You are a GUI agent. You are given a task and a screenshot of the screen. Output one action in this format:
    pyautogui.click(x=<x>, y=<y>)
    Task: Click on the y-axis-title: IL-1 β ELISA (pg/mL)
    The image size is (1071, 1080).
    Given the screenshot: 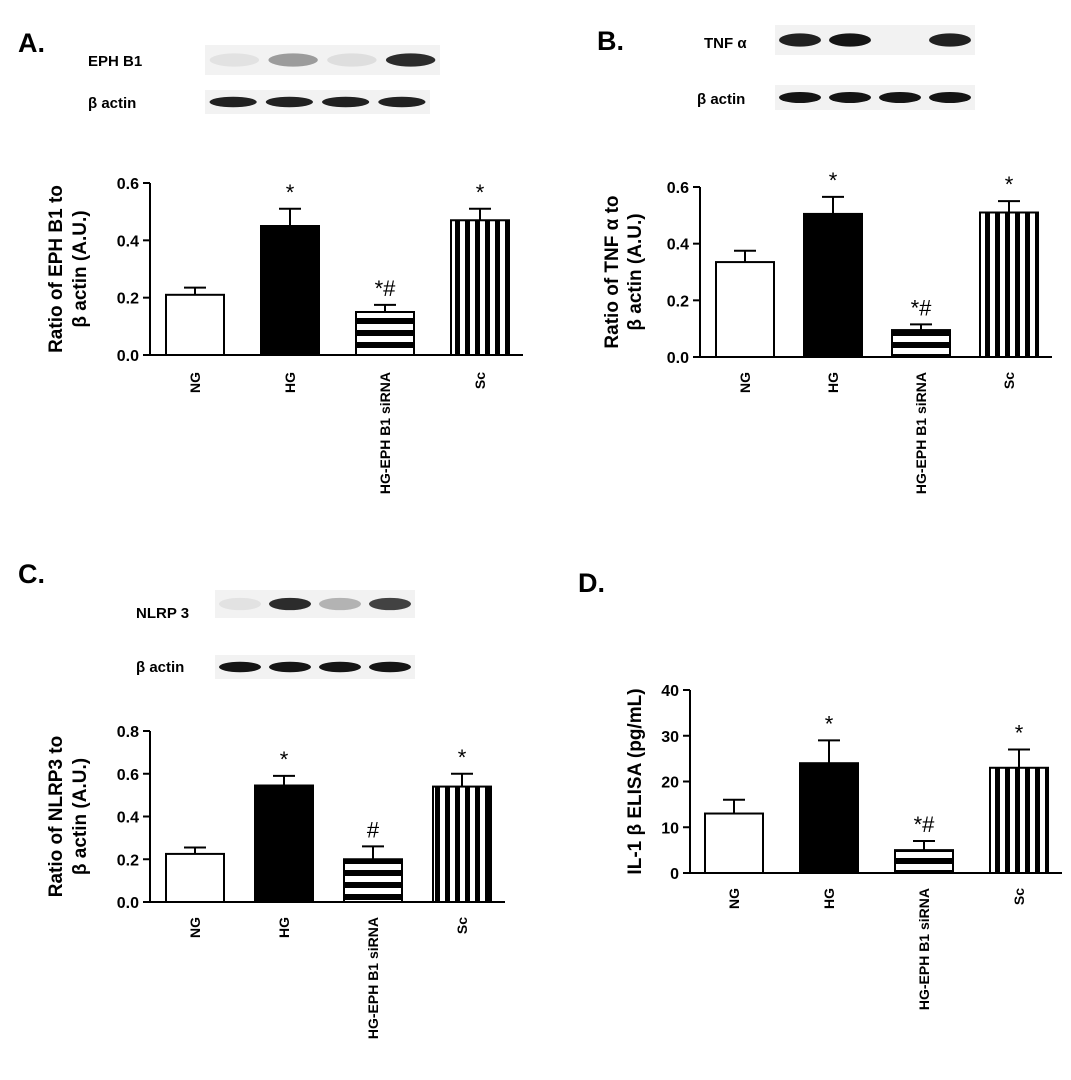 What is the action you would take?
    pyautogui.click(x=635, y=781)
    